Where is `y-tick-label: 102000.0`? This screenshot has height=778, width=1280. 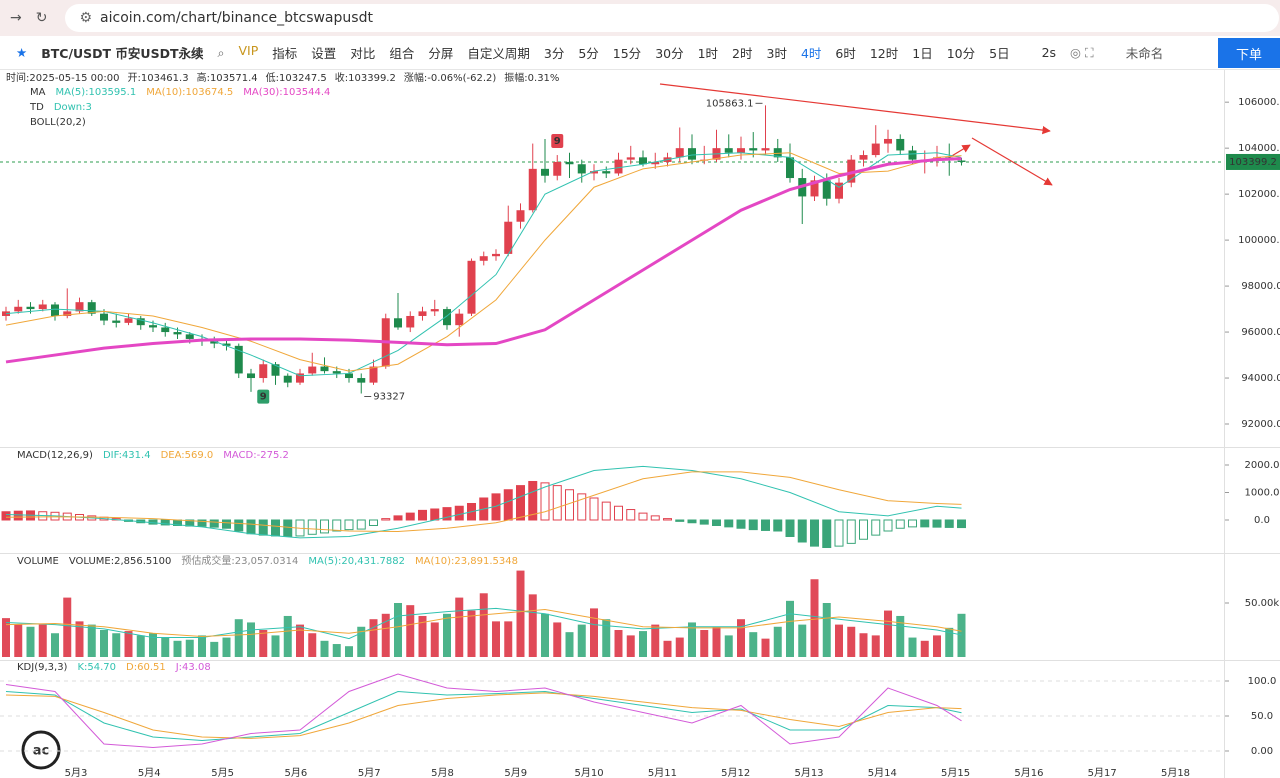
y-tick-label: 102000.0 is located at coordinates (1259, 194).